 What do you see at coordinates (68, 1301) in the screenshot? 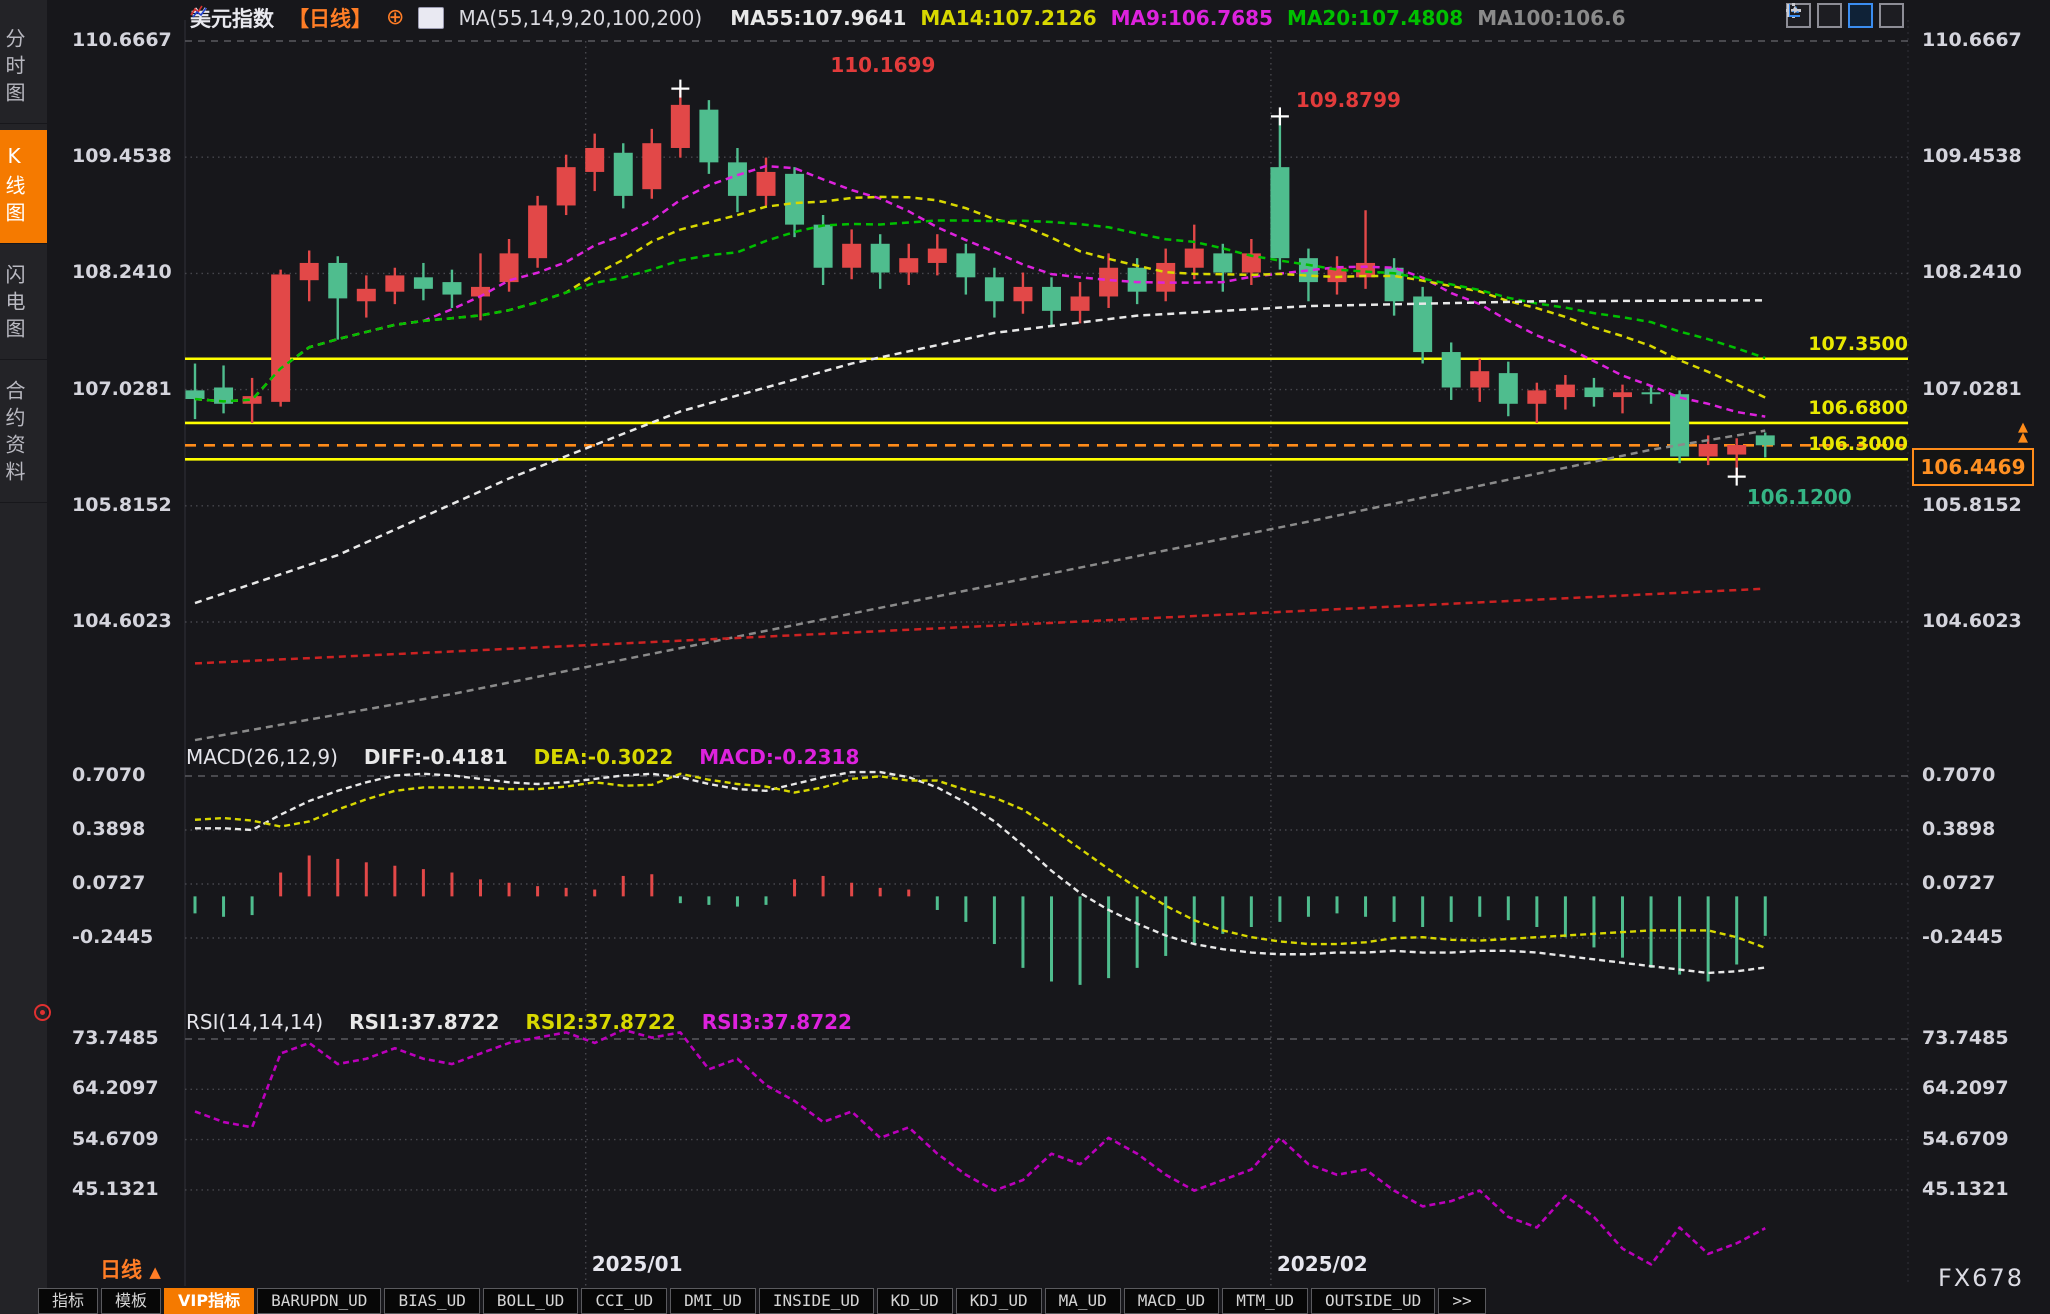
I see `indicator-tab-1: 指标` at bounding box center [68, 1301].